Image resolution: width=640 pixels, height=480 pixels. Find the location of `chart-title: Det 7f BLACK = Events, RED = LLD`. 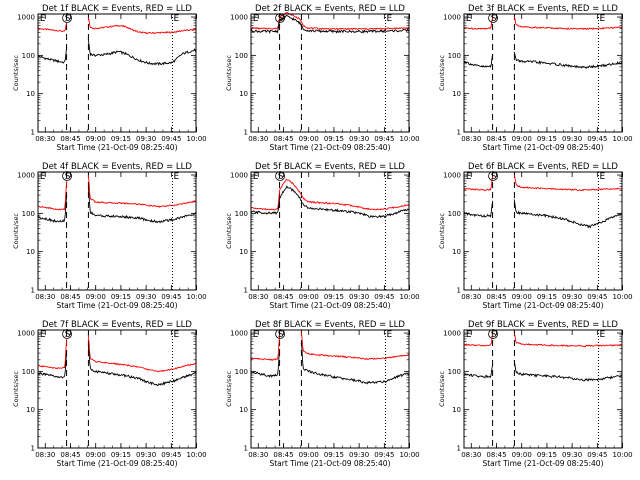

chart-title: Det 7f BLACK = Events, RED = LLD is located at coordinates (117, 325).